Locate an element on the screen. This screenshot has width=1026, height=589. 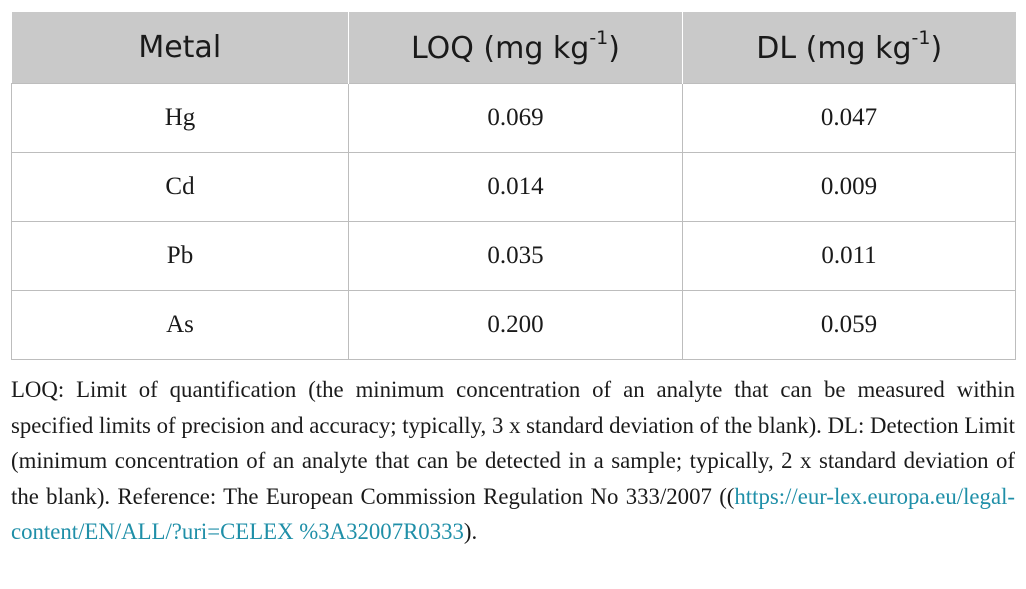
table-row: Hg 0.069 0.047 is located at coordinates (513, 118).